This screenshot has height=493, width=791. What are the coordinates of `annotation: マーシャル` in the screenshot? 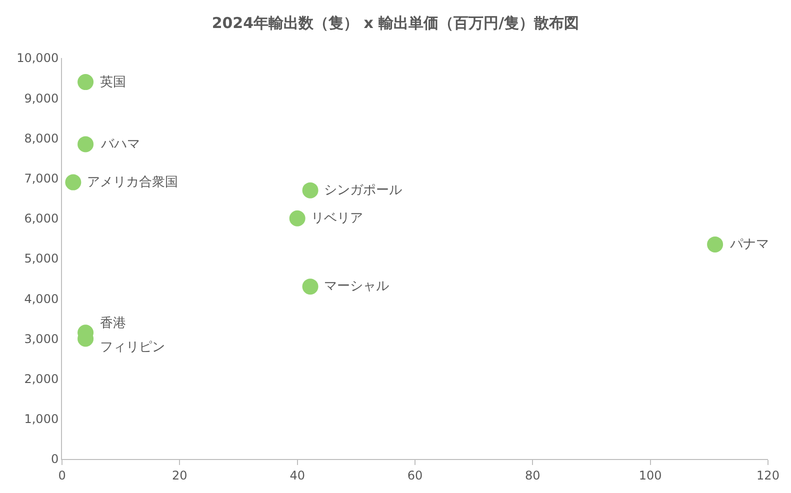 It's located at (356, 286).